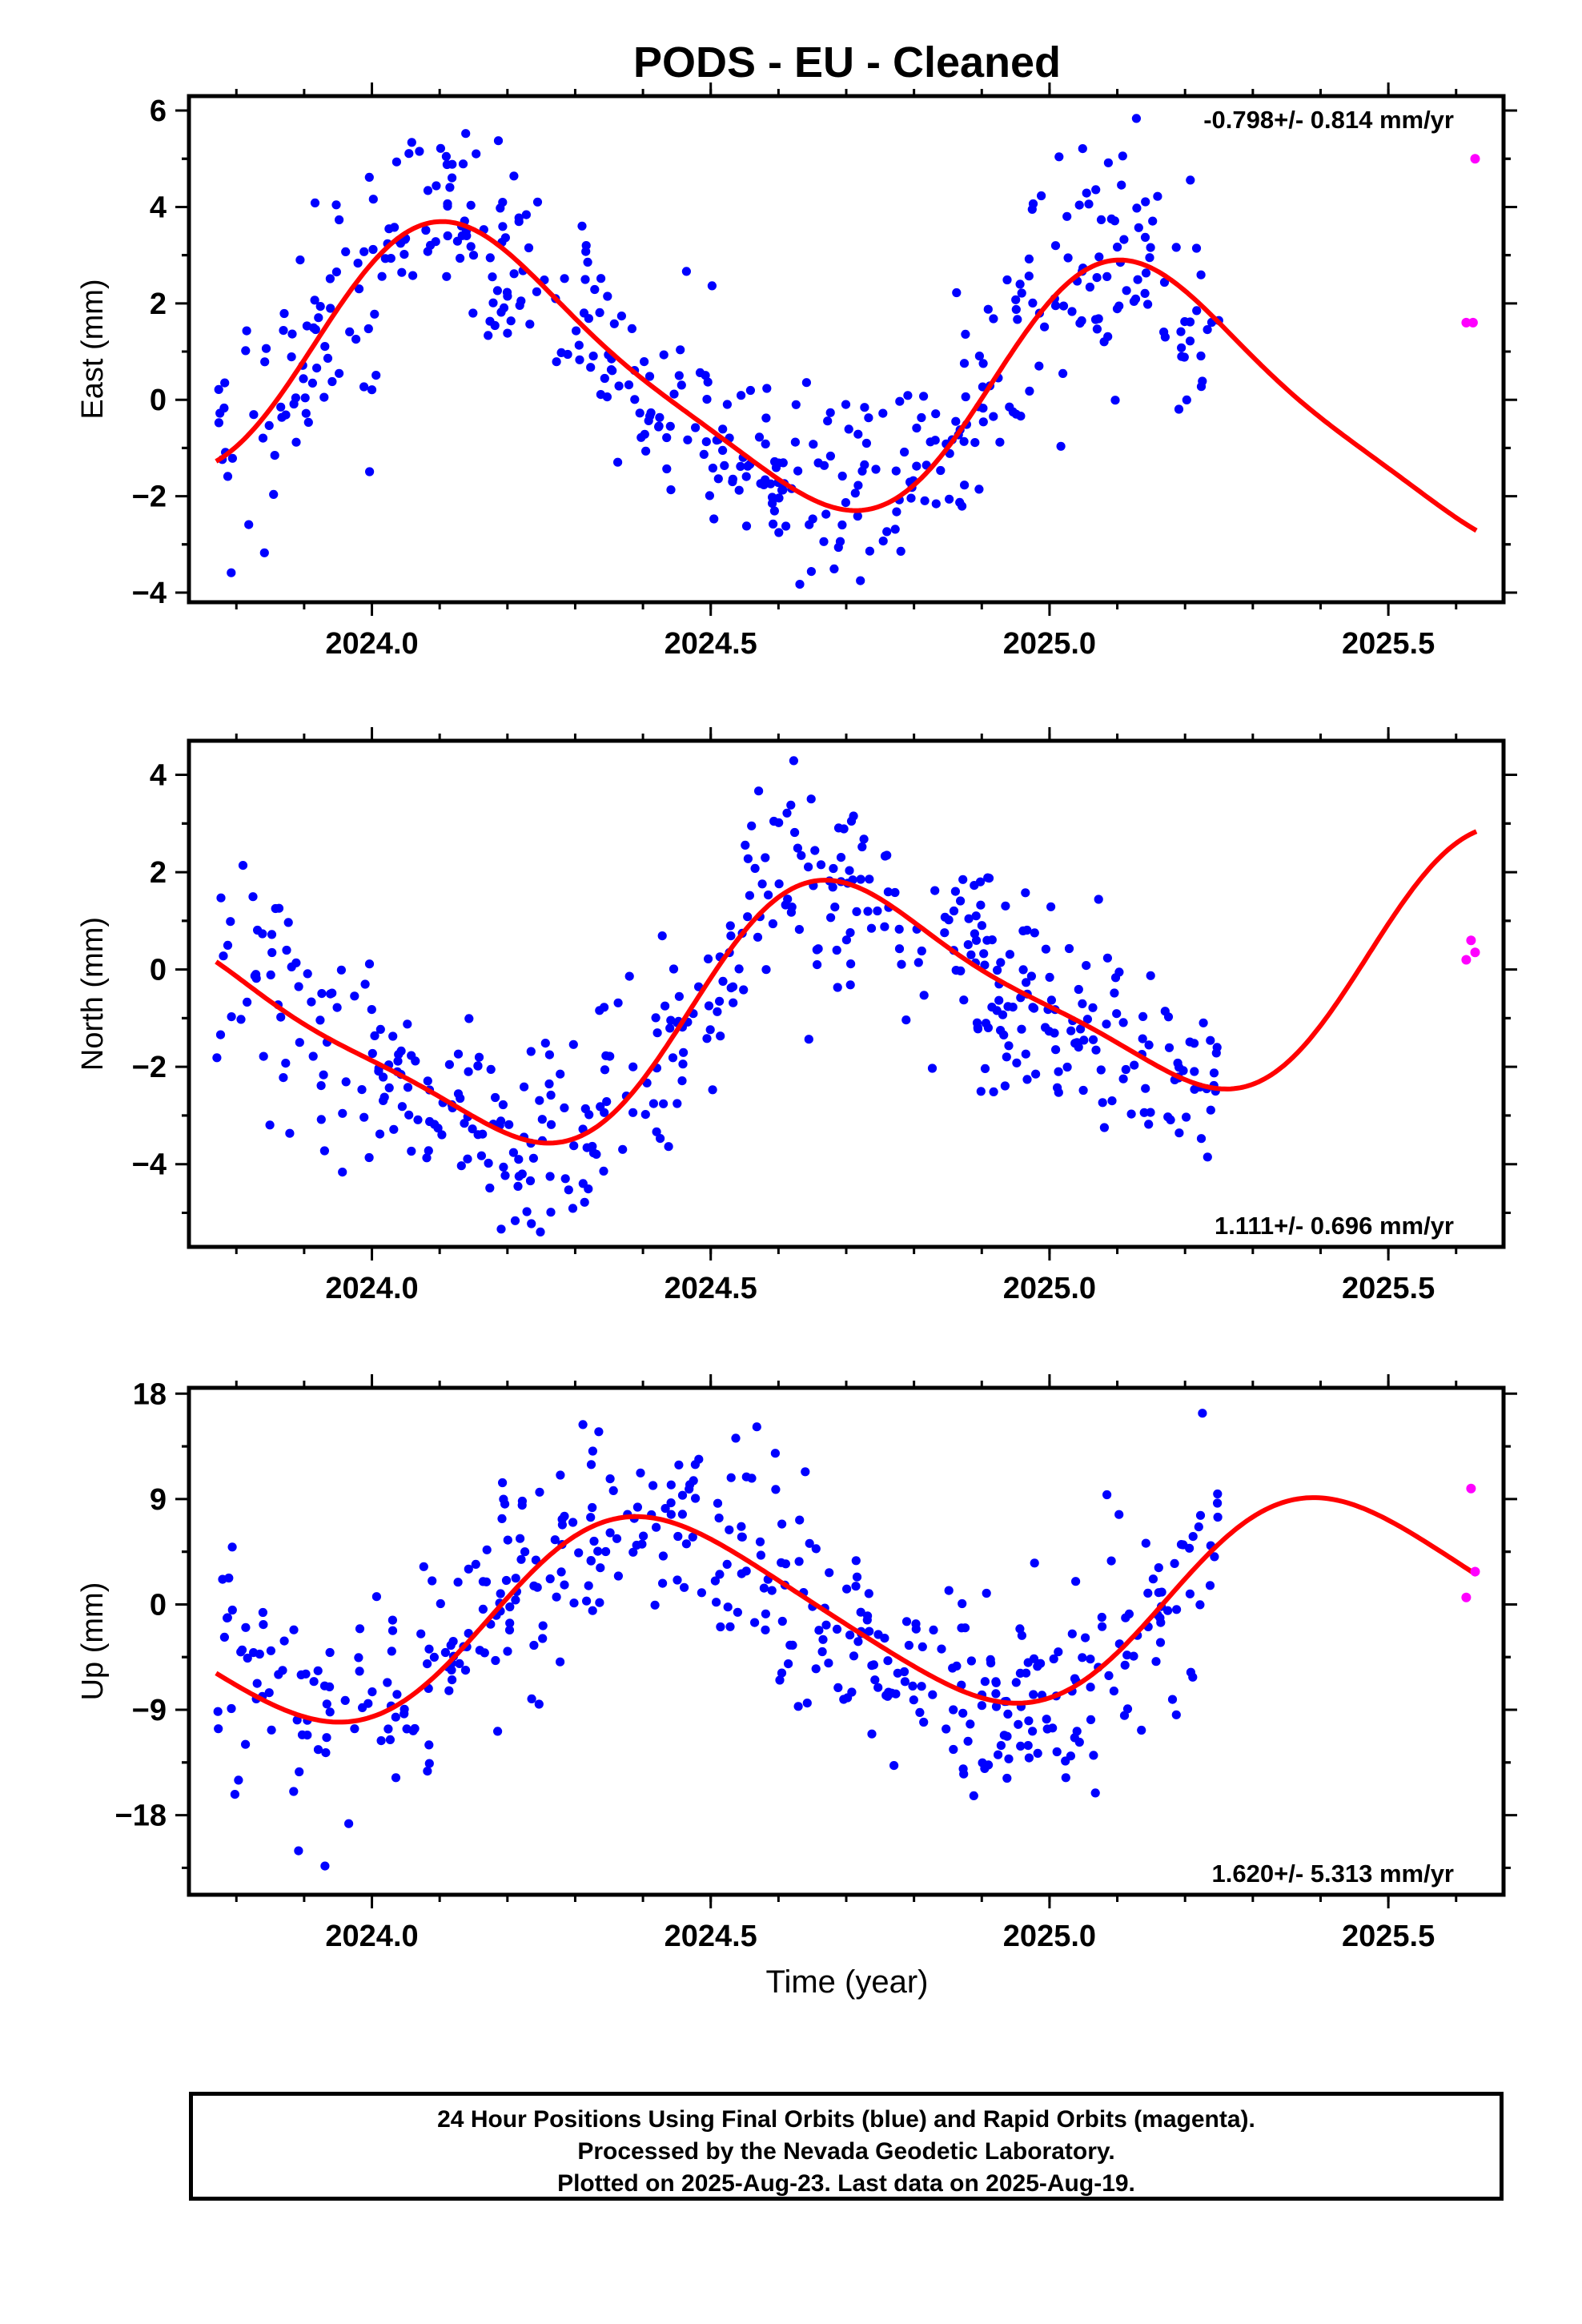 The height and width of the screenshot is (2324, 1582). What do you see at coordinates (371, 1288) in the screenshot?
I see `x-tick-label: 2024.0` at bounding box center [371, 1288].